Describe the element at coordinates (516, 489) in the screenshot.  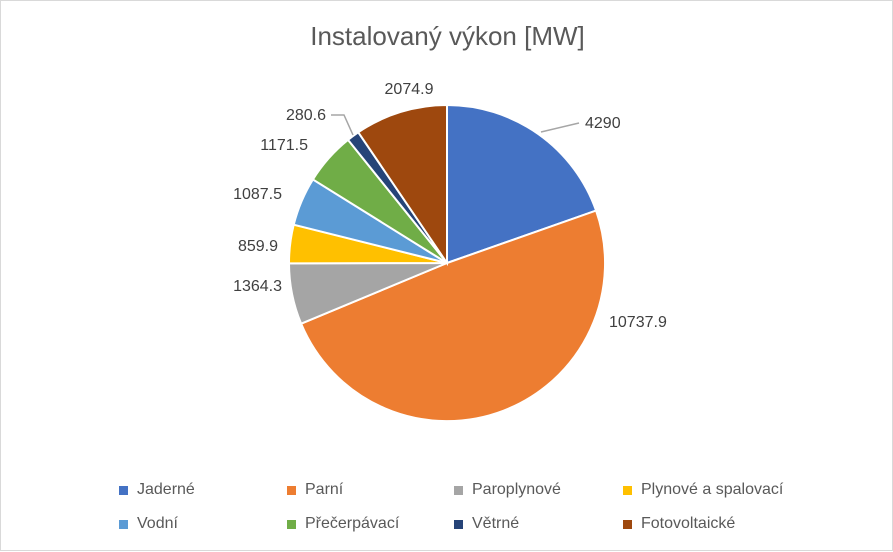
I see `legend-label: Paroplynové` at that location.